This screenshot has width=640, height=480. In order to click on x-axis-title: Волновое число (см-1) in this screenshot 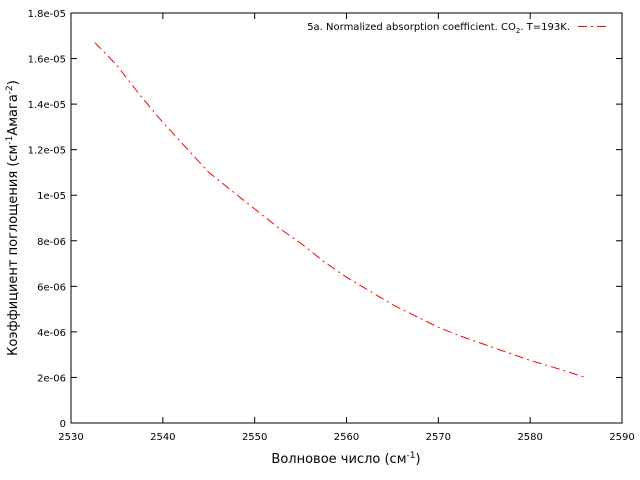, I will do `click(345, 459)`.